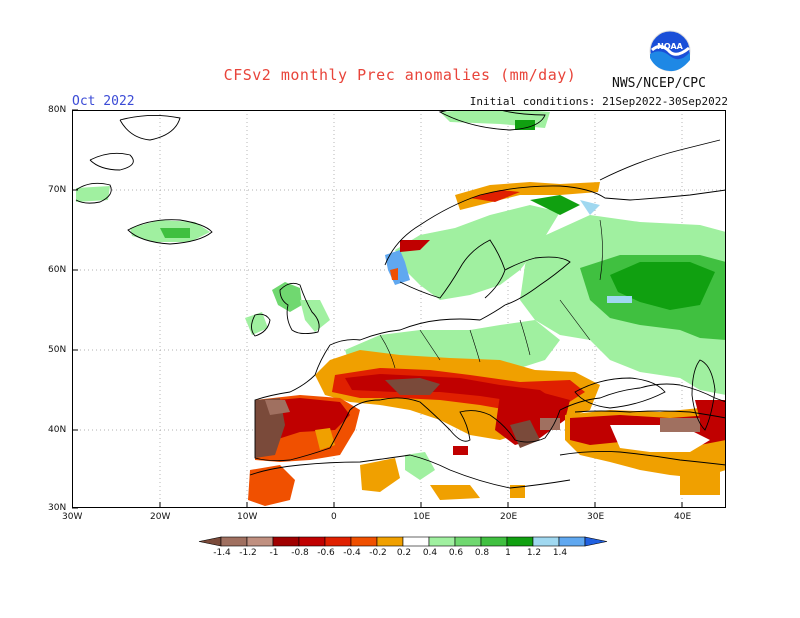 The image size is (800, 618). What do you see at coordinates (57, 270) in the screenshot?
I see `lat-label-60n: 60N` at bounding box center [57, 270].